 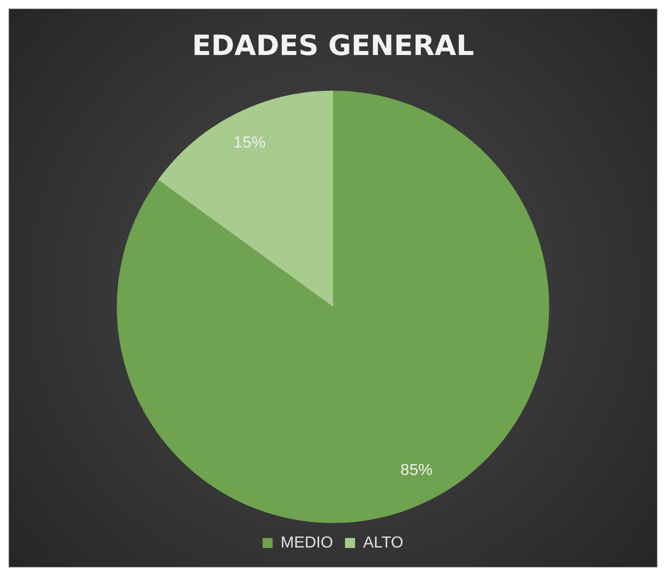 I want to click on data-label: 85%, so click(x=416, y=470).